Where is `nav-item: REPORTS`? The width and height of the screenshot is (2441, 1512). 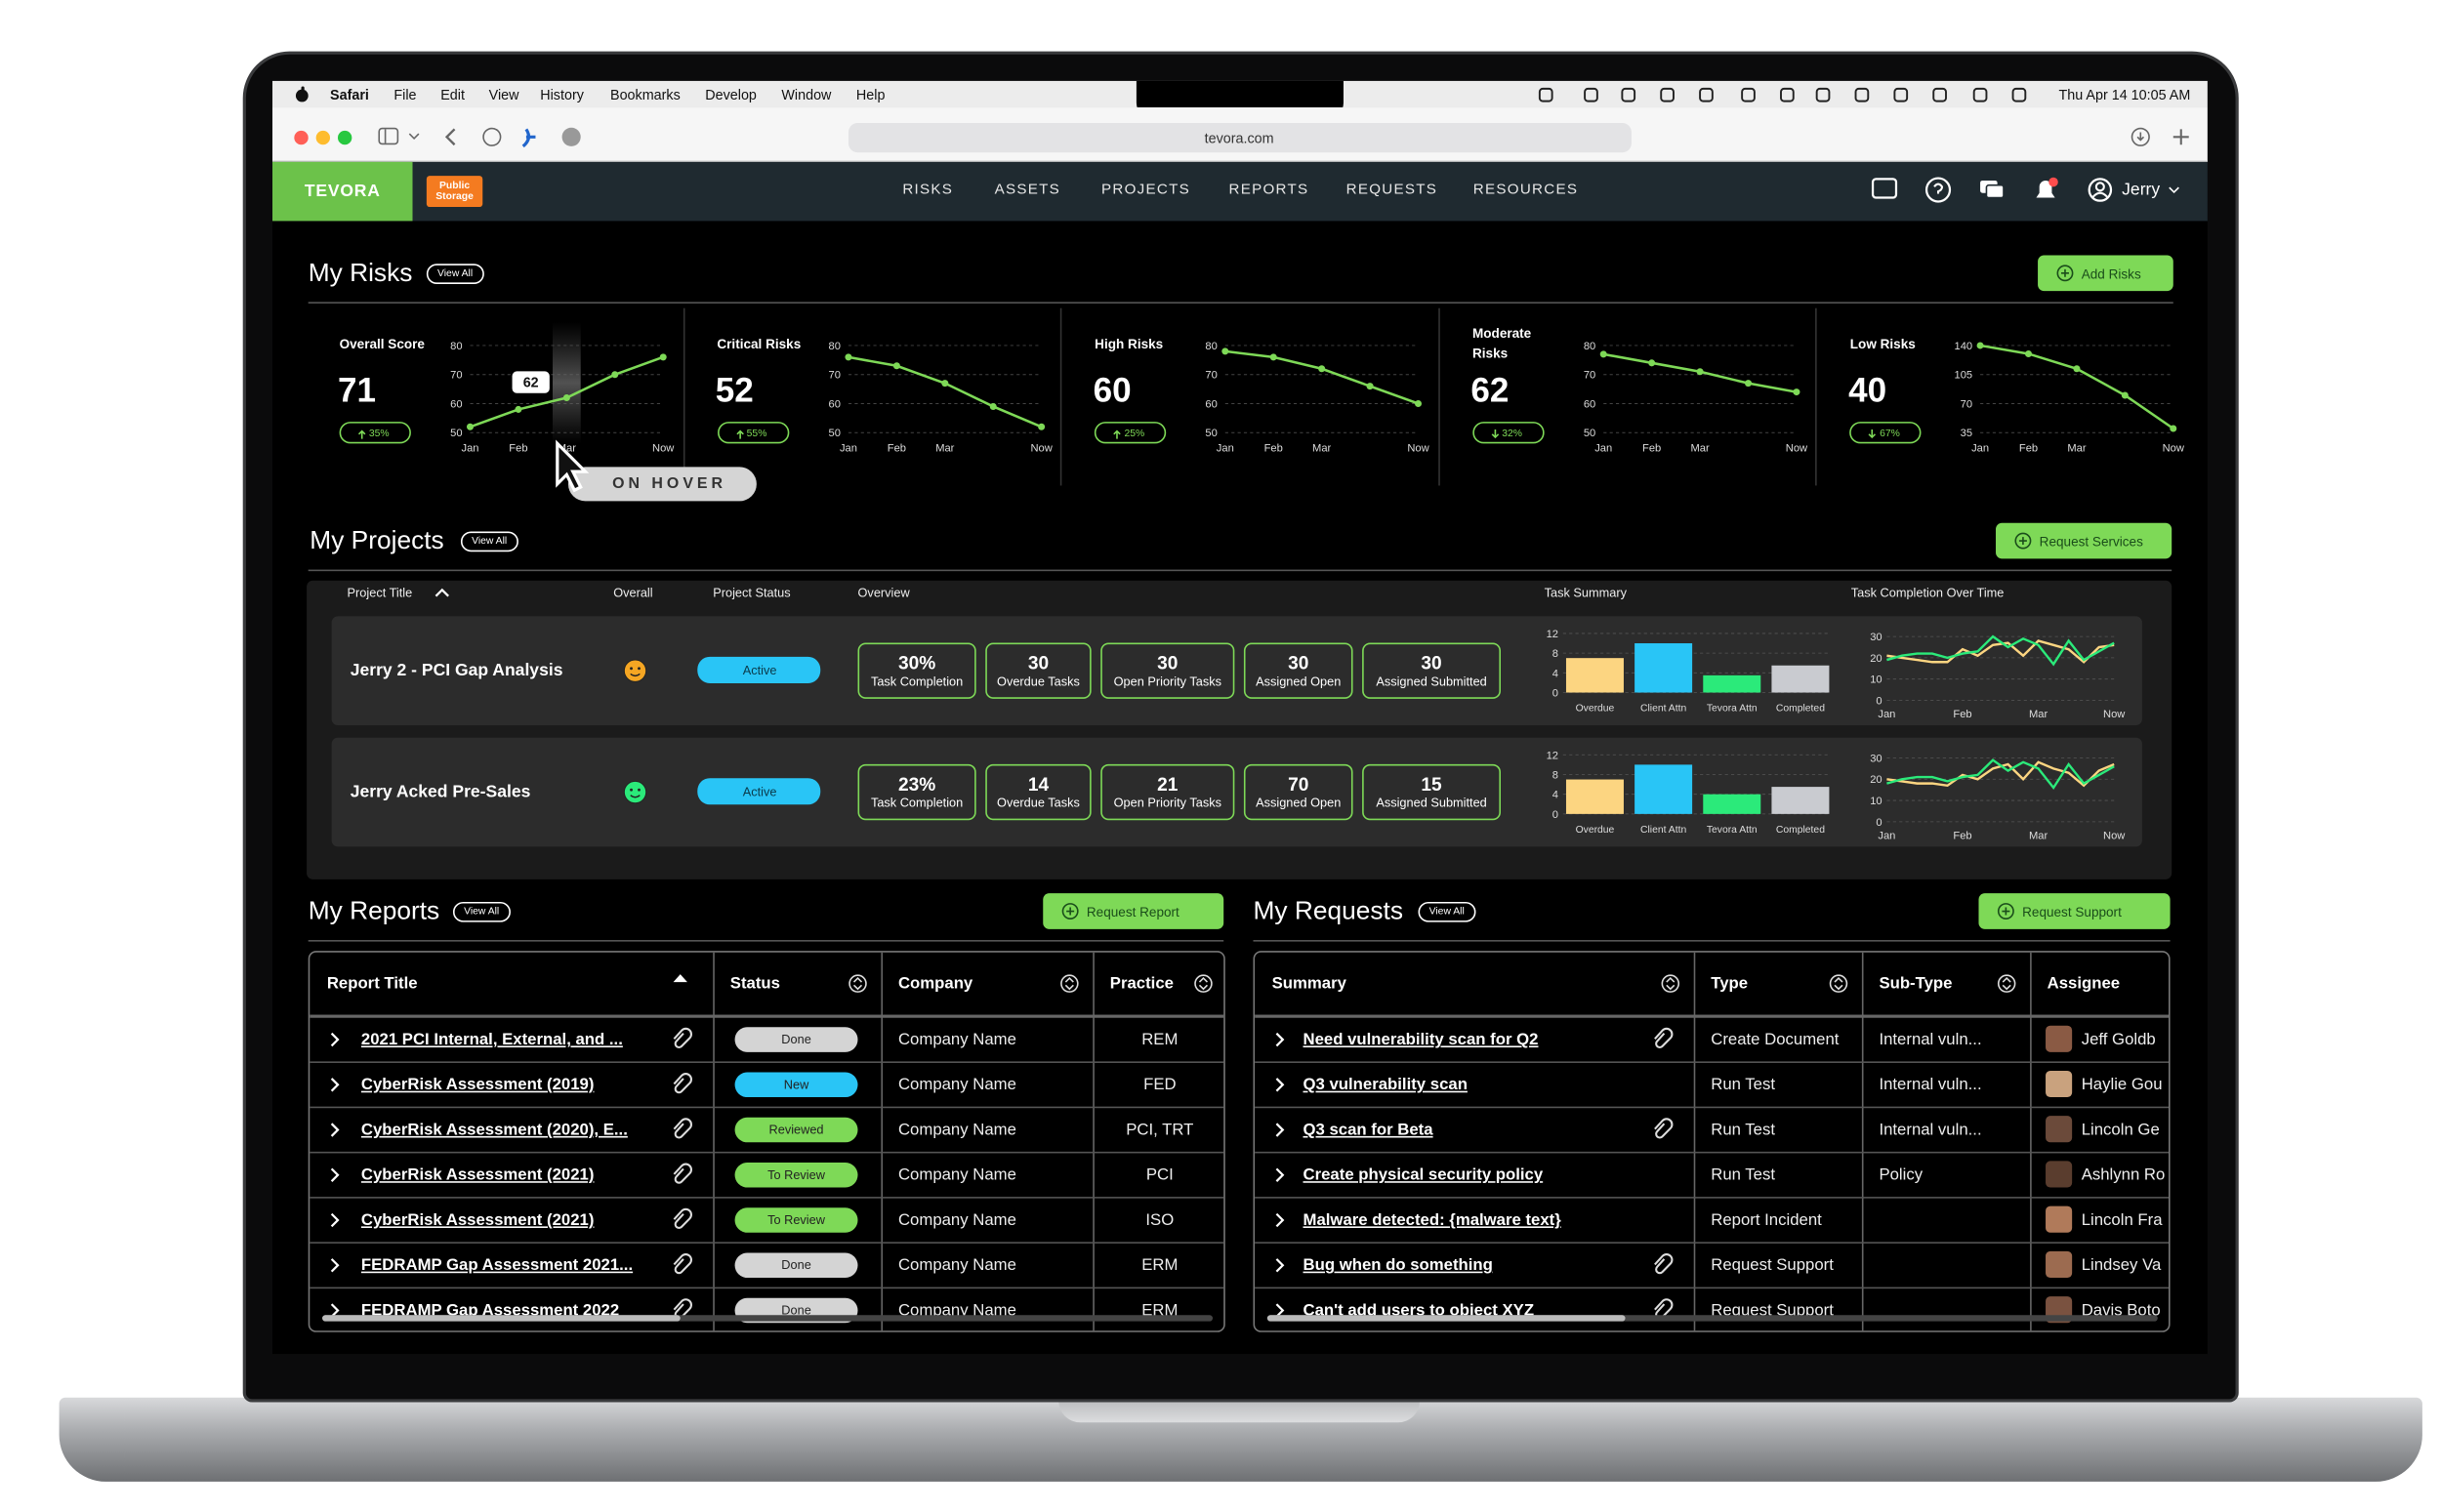
nav-item: REPORTS is located at coordinates (1269, 190).